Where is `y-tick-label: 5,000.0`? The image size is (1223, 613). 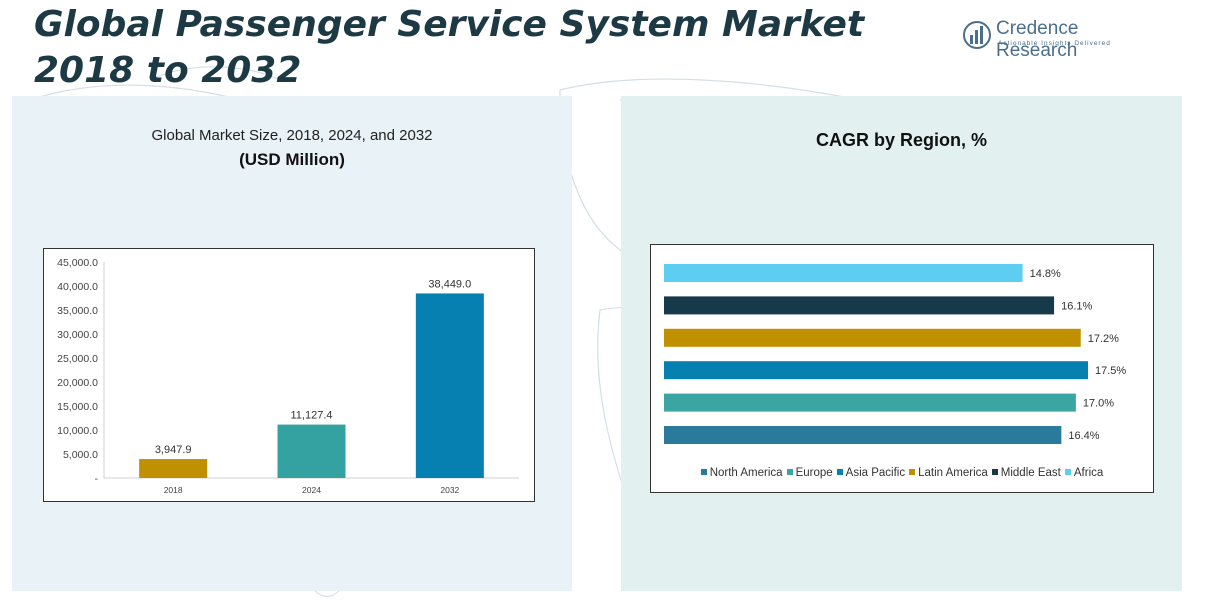 y-tick-label: 5,000.0 is located at coordinates (80, 455).